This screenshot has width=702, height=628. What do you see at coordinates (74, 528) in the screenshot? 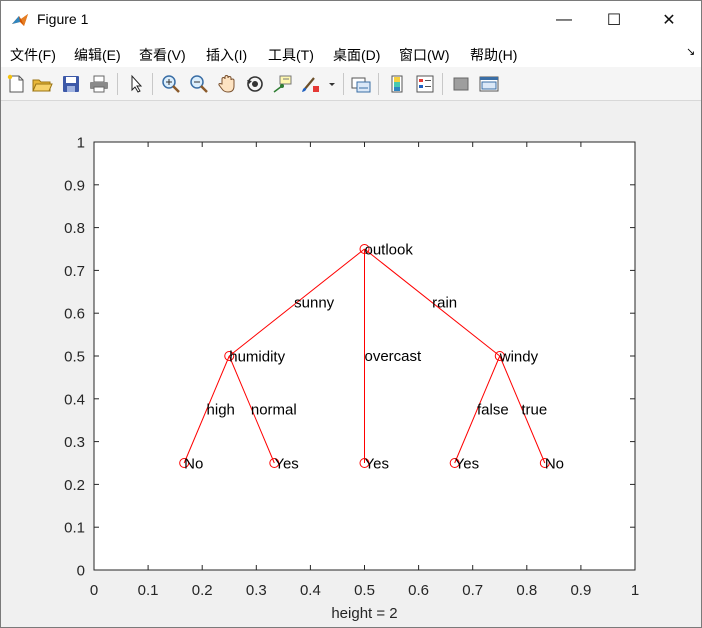
I see `y-tick-label: 0.1` at bounding box center [74, 528].